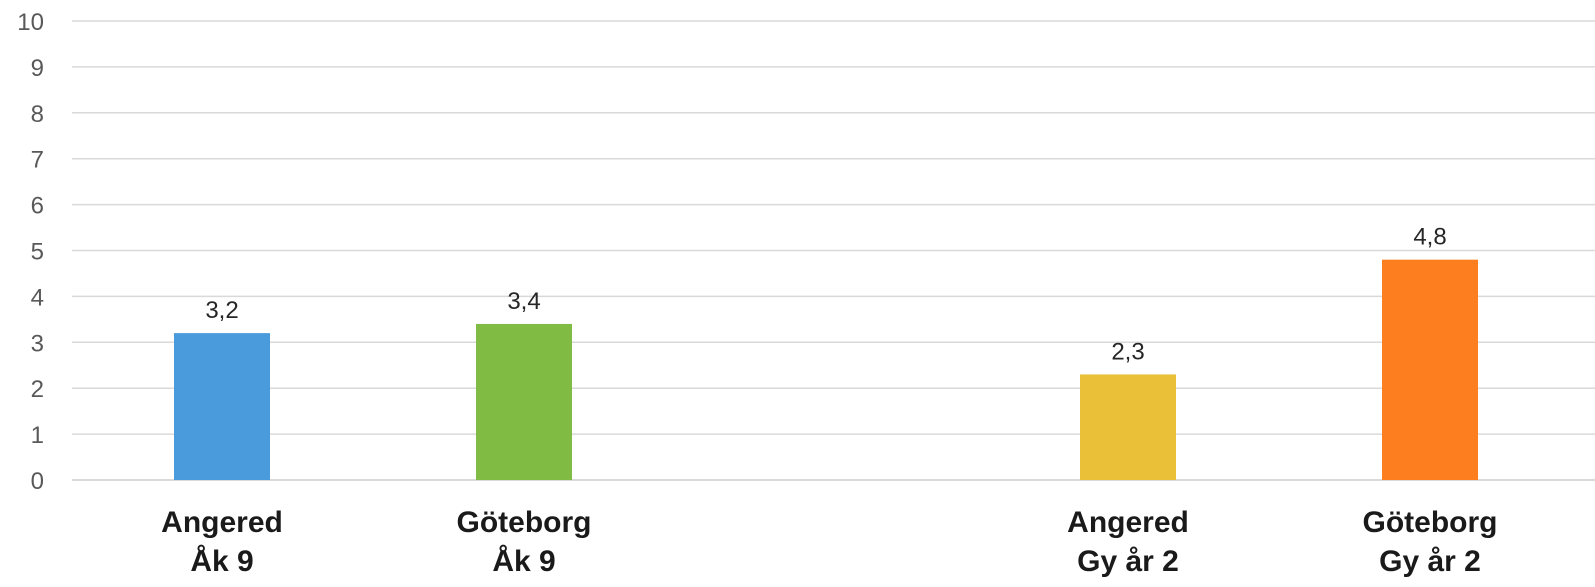 The height and width of the screenshot is (587, 1595). I want to click on y-tick-label: 7, so click(37, 160).